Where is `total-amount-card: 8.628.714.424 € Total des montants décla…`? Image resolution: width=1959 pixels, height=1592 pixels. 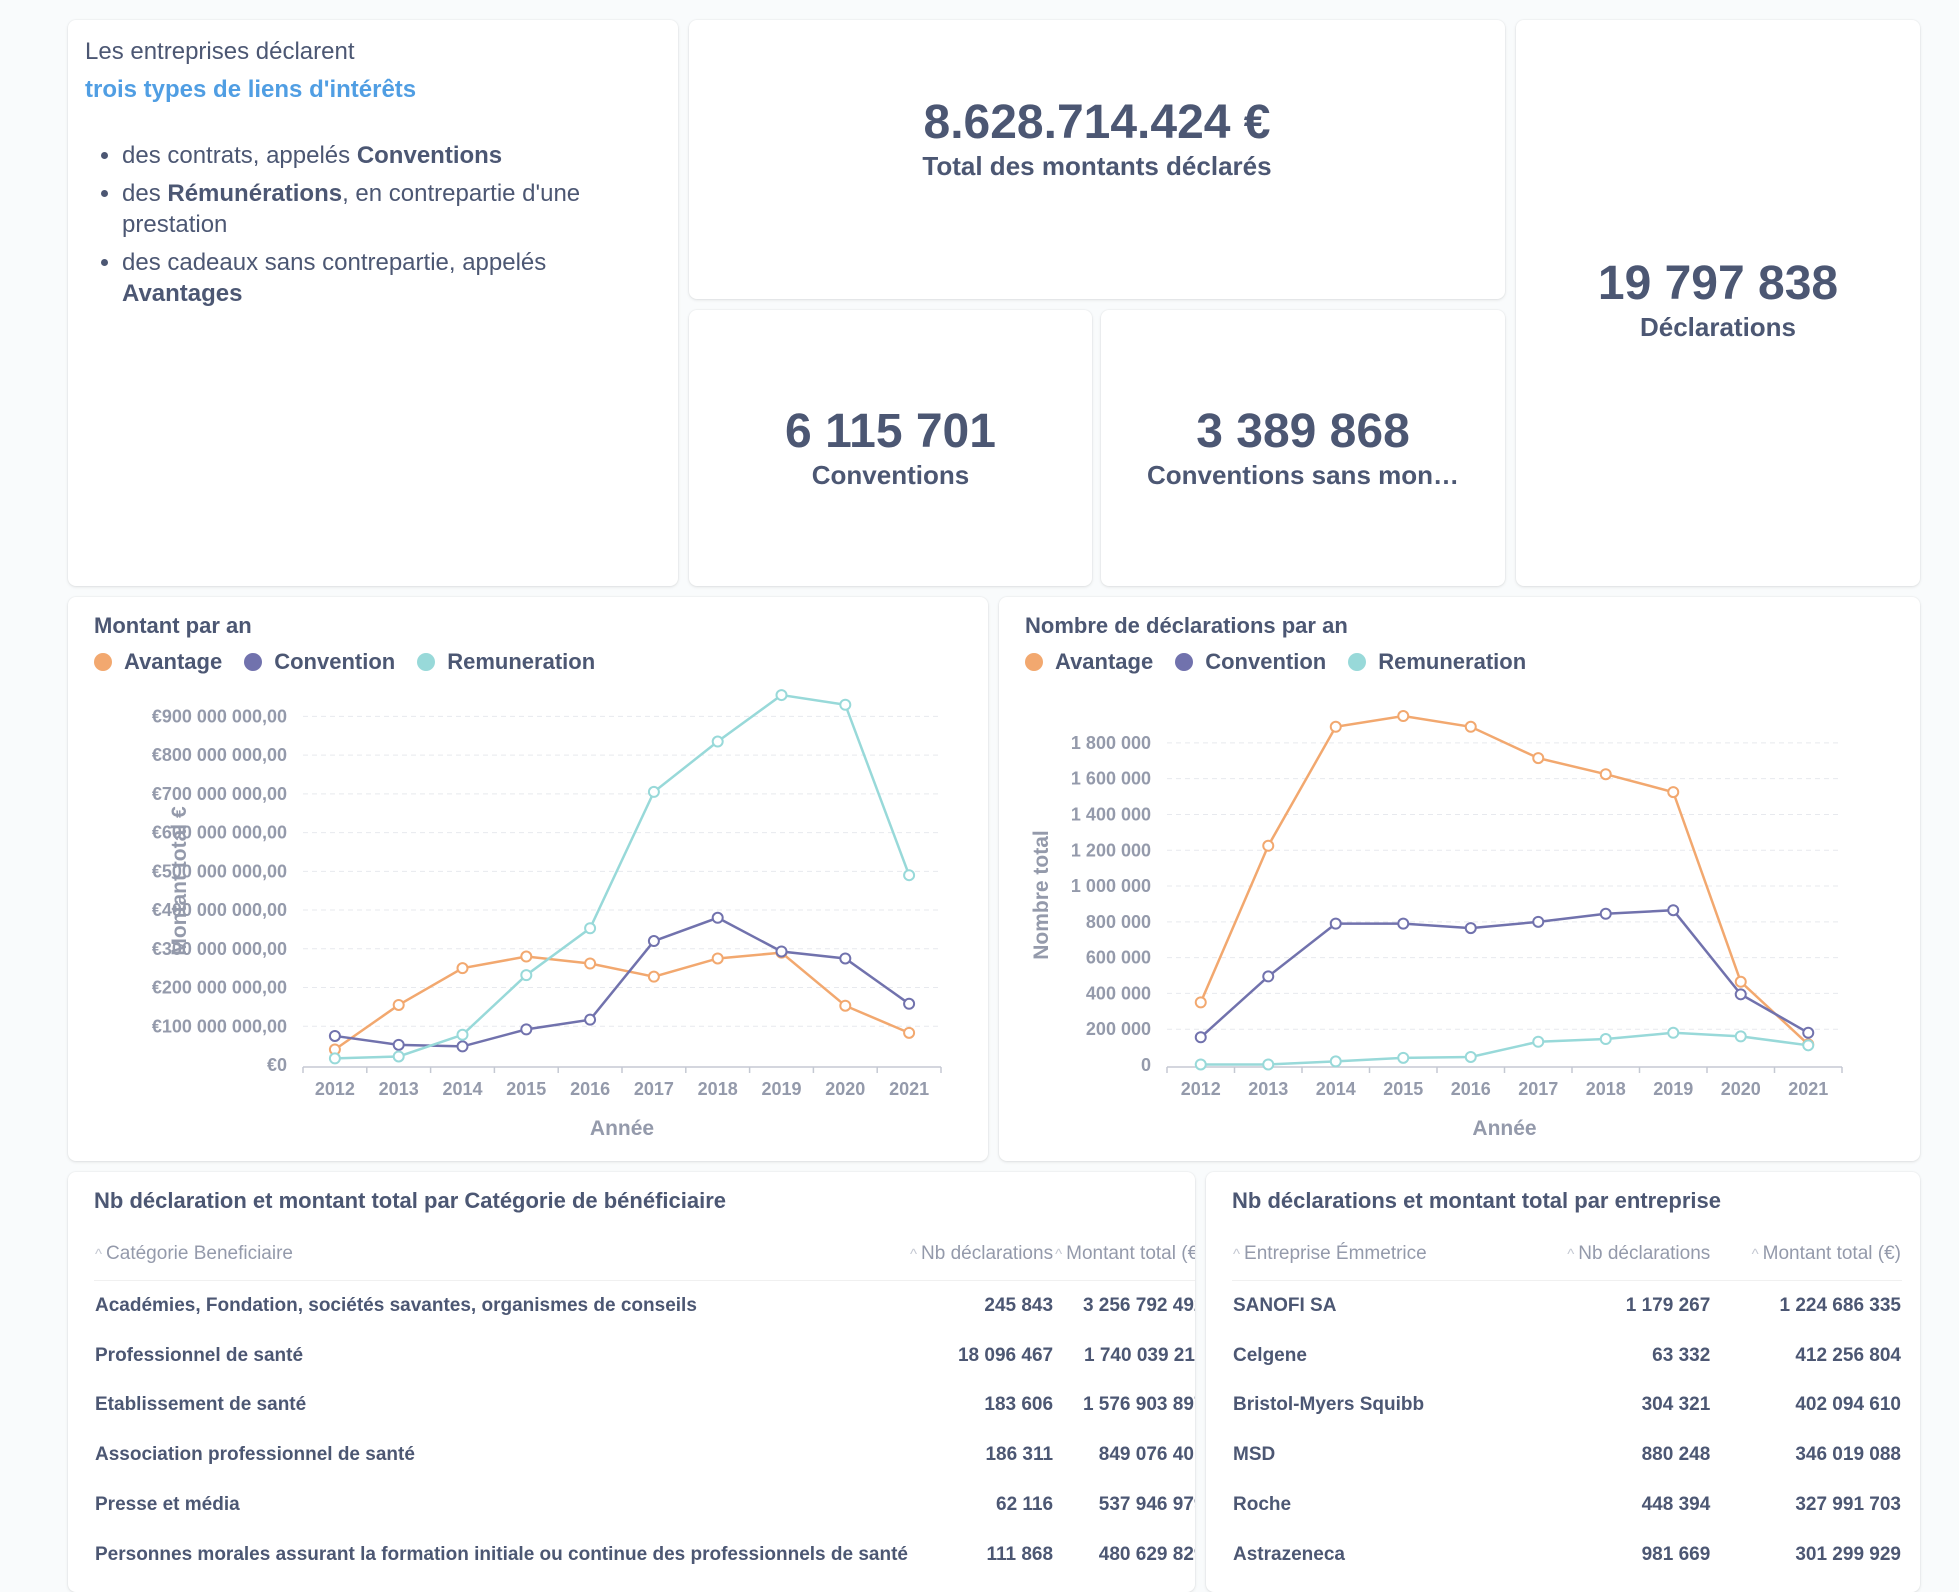
total-amount-card: 8.628.714.424 € Total des montants décla… is located at coordinates (1097, 159).